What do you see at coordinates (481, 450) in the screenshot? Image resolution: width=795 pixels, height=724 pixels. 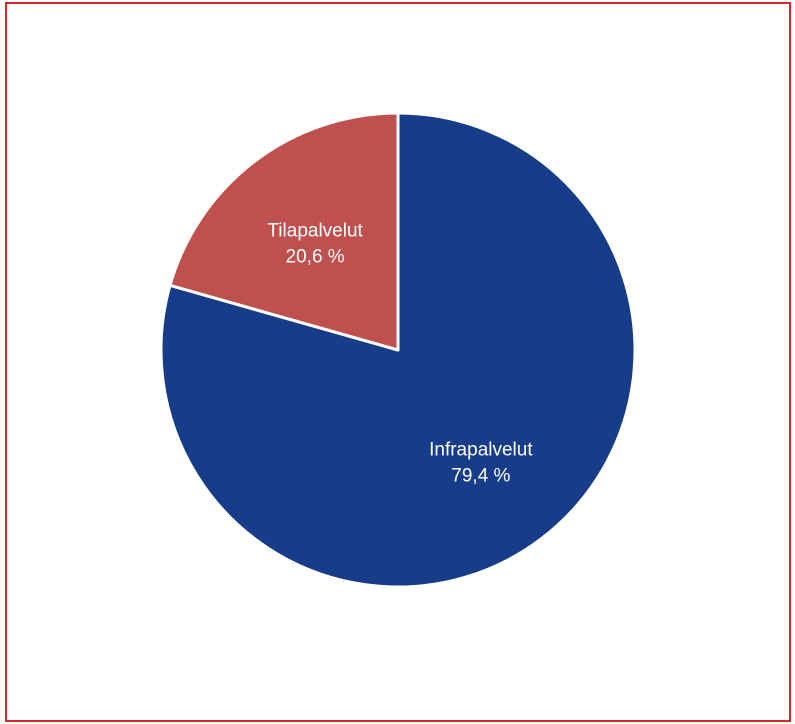 I see `slice-name-label: Infrapalvelut` at bounding box center [481, 450].